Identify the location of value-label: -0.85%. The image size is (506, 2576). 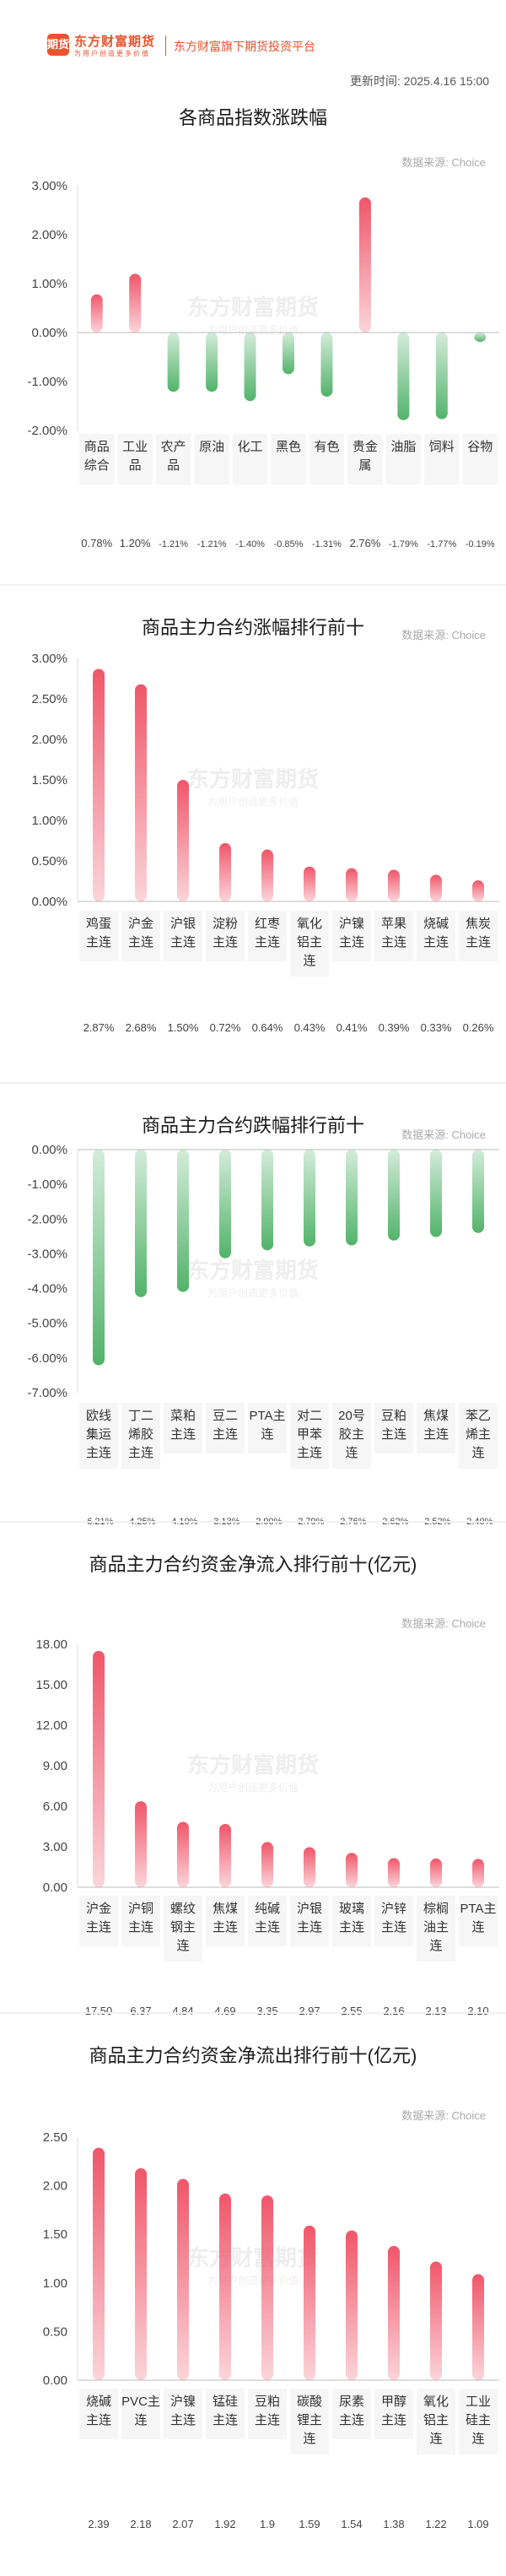
(289, 544).